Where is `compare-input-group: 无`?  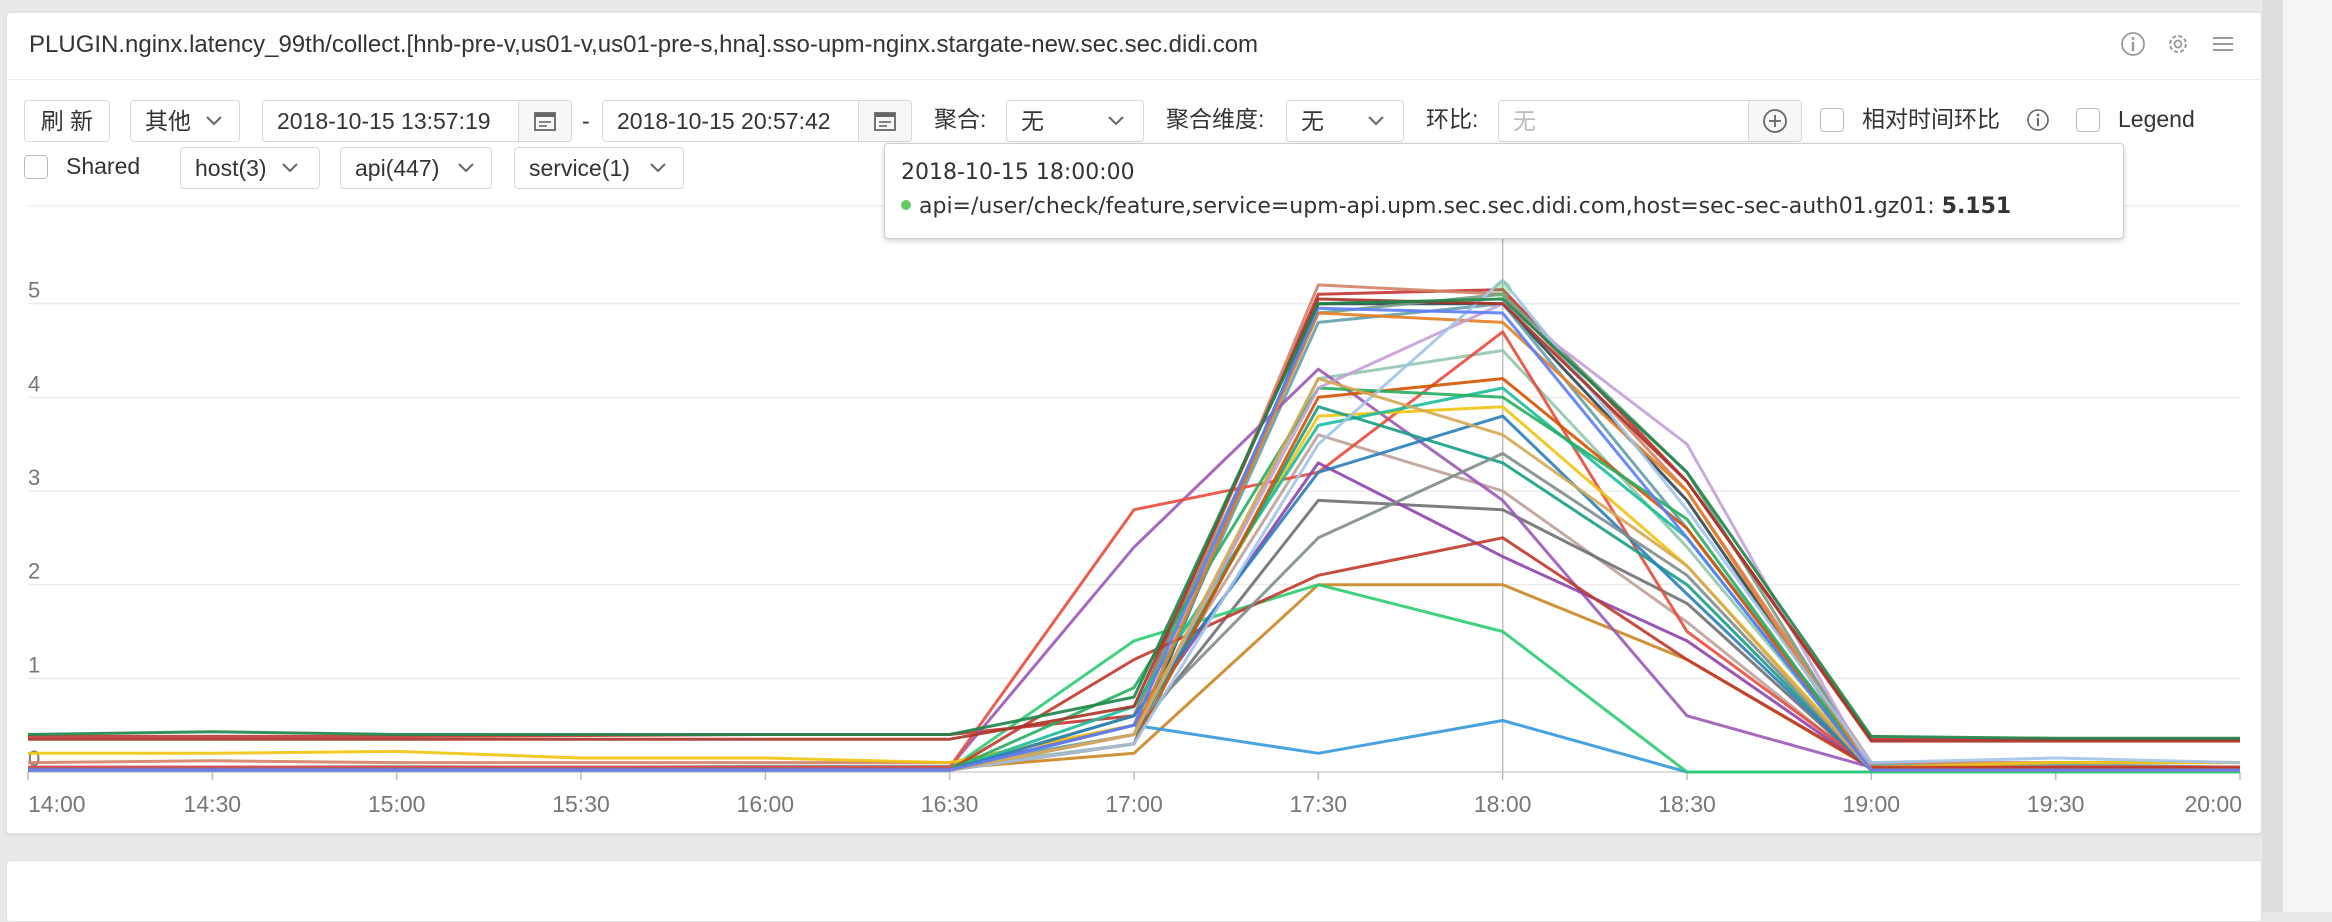 compare-input-group: 无 is located at coordinates (1650, 121).